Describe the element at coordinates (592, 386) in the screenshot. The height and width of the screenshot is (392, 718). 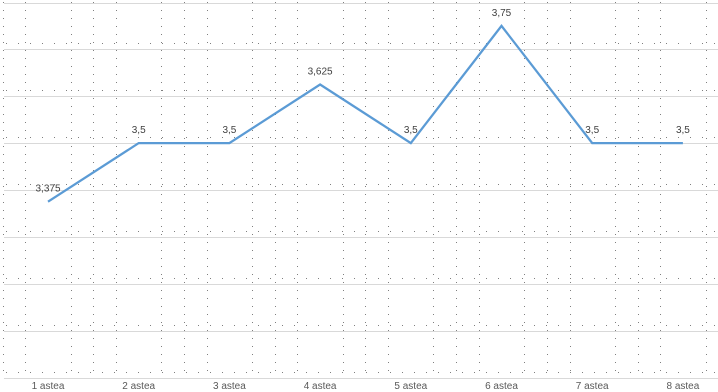
I see `x-tick-label: 7 astea` at that location.